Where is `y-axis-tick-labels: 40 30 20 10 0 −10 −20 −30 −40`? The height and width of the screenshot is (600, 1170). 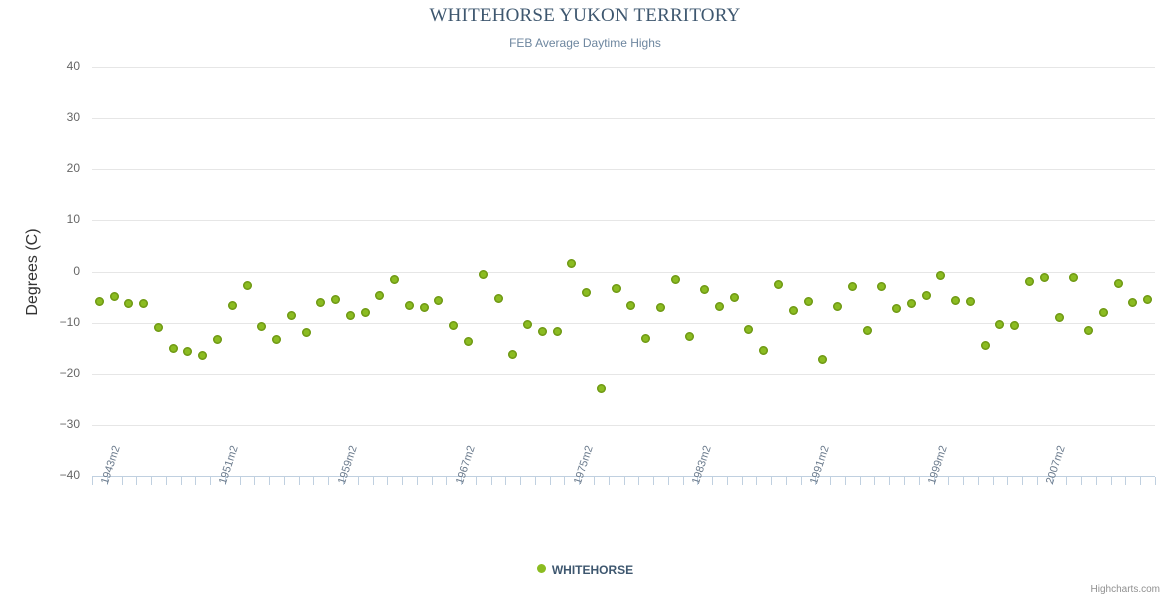
y-axis-tick-labels: 40 30 20 10 0 −10 −20 −30 −40 is located at coordinates (48, 270).